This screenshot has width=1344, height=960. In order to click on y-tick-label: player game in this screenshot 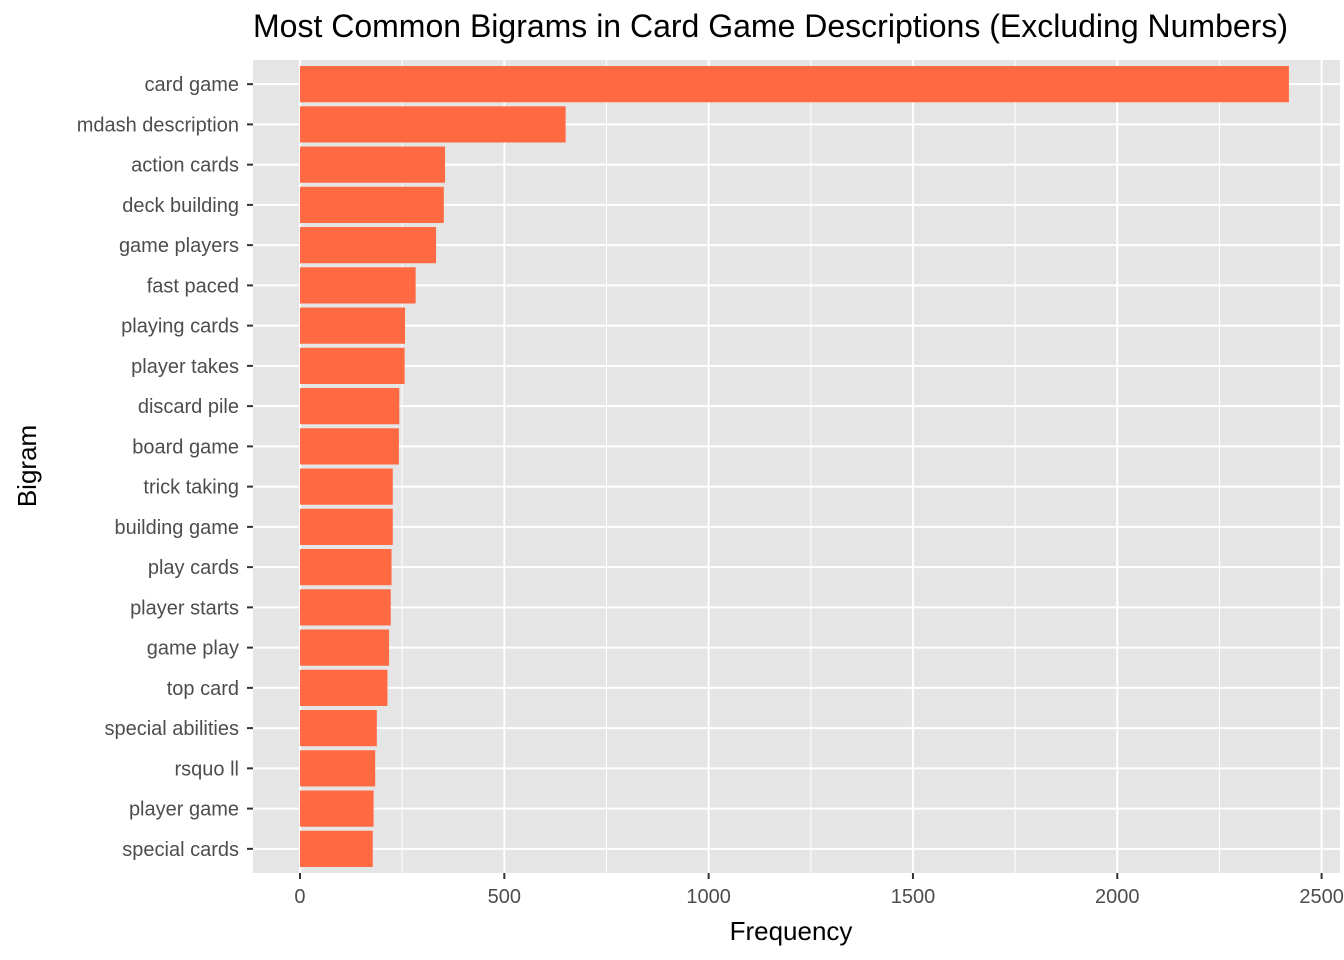, I will do `click(184, 810)`.